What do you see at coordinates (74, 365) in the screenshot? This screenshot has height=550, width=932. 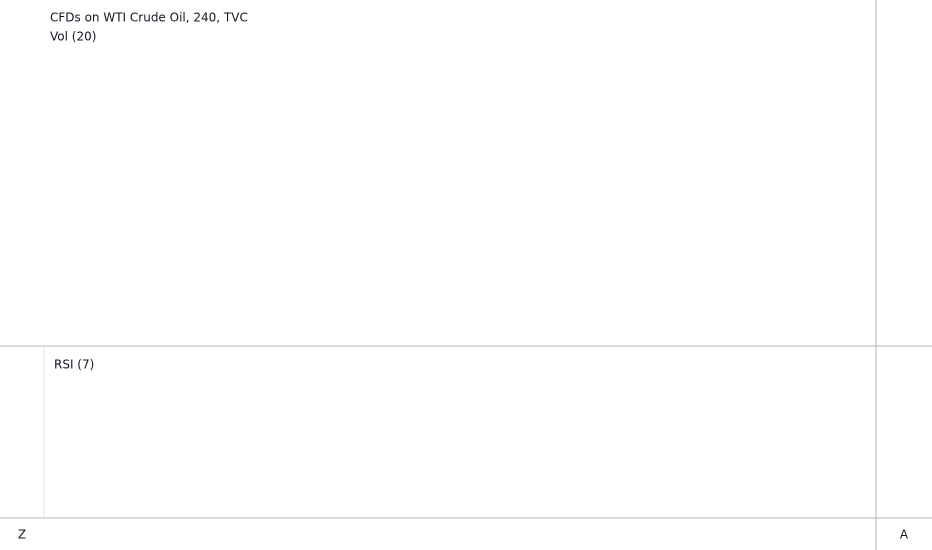 I see `rsi-legend: RSI (7)` at bounding box center [74, 365].